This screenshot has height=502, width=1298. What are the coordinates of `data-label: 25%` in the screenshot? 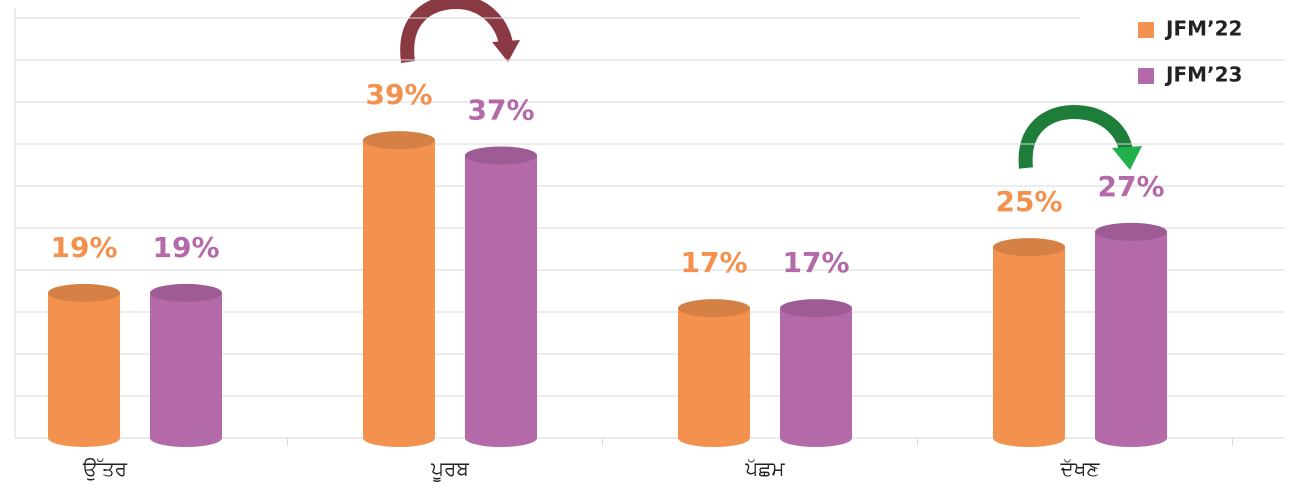 It's located at (1028, 201).